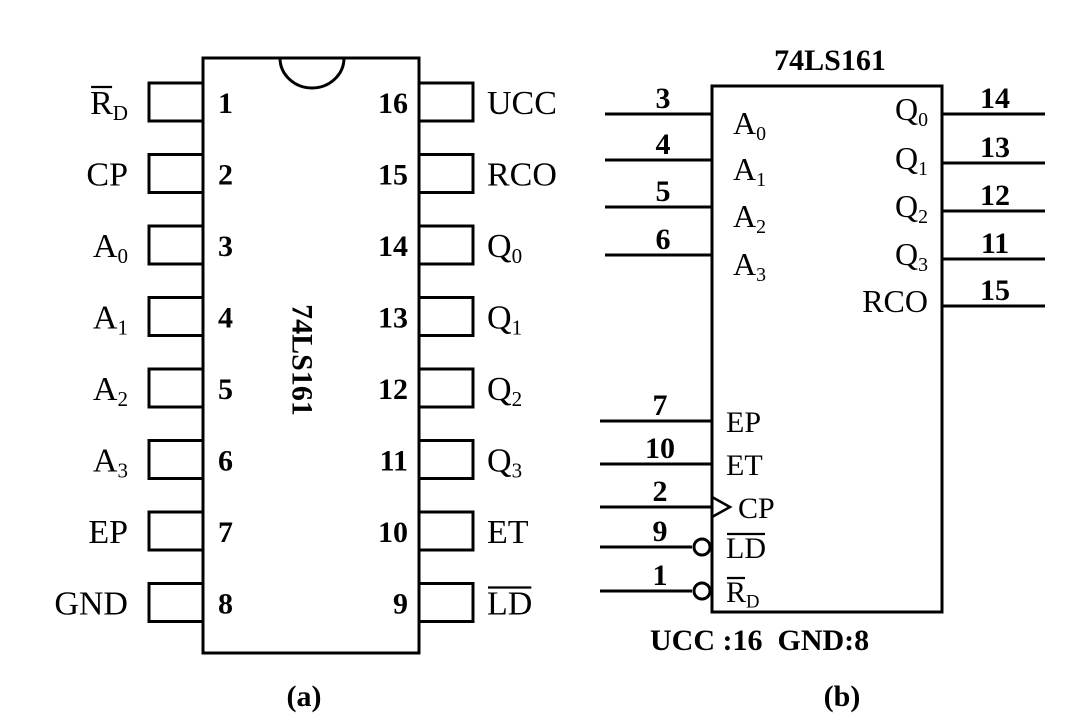 The height and width of the screenshot is (722, 1083). I want to click on pin-label-main: RCO, so click(522, 175).